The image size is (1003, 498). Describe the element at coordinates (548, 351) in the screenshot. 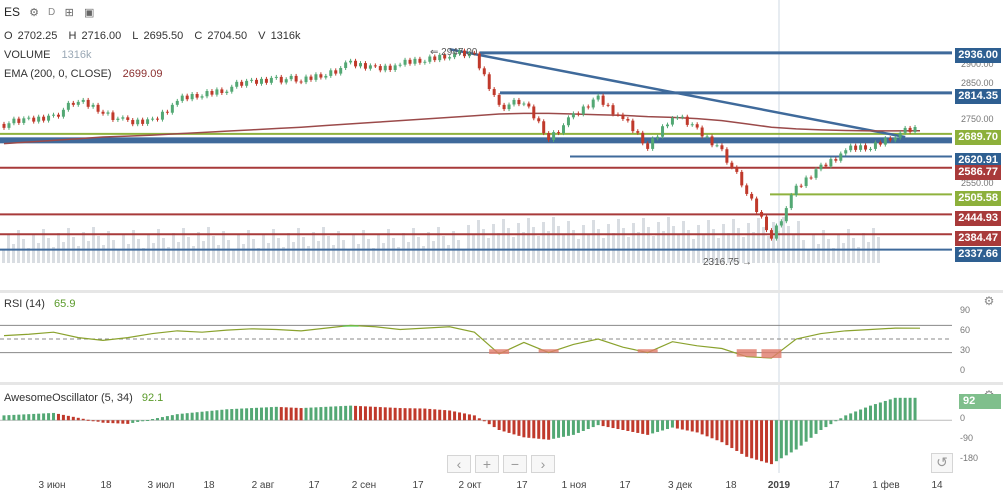

I see `rsi-oversold` at that location.